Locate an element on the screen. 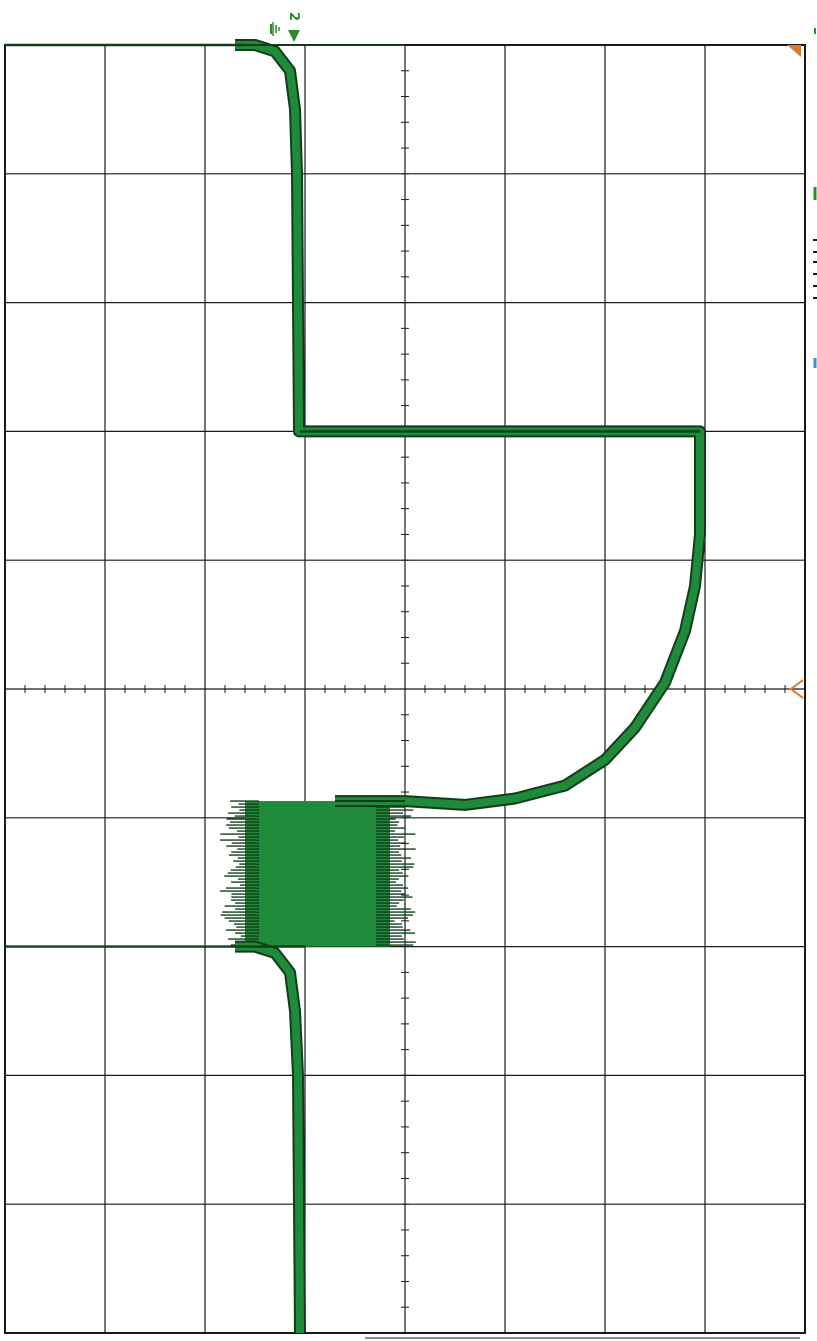  noise-band-fill is located at coordinates (317, 874).